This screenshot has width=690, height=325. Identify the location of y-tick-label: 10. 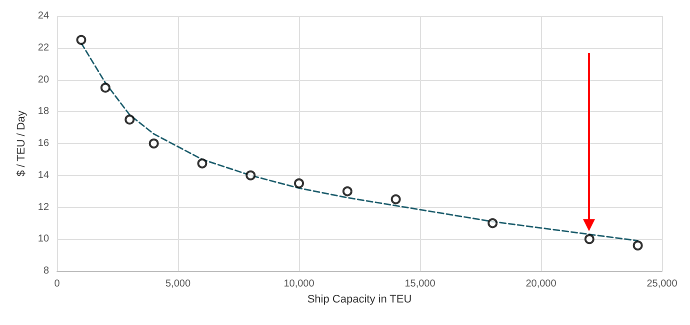
(44, 239).